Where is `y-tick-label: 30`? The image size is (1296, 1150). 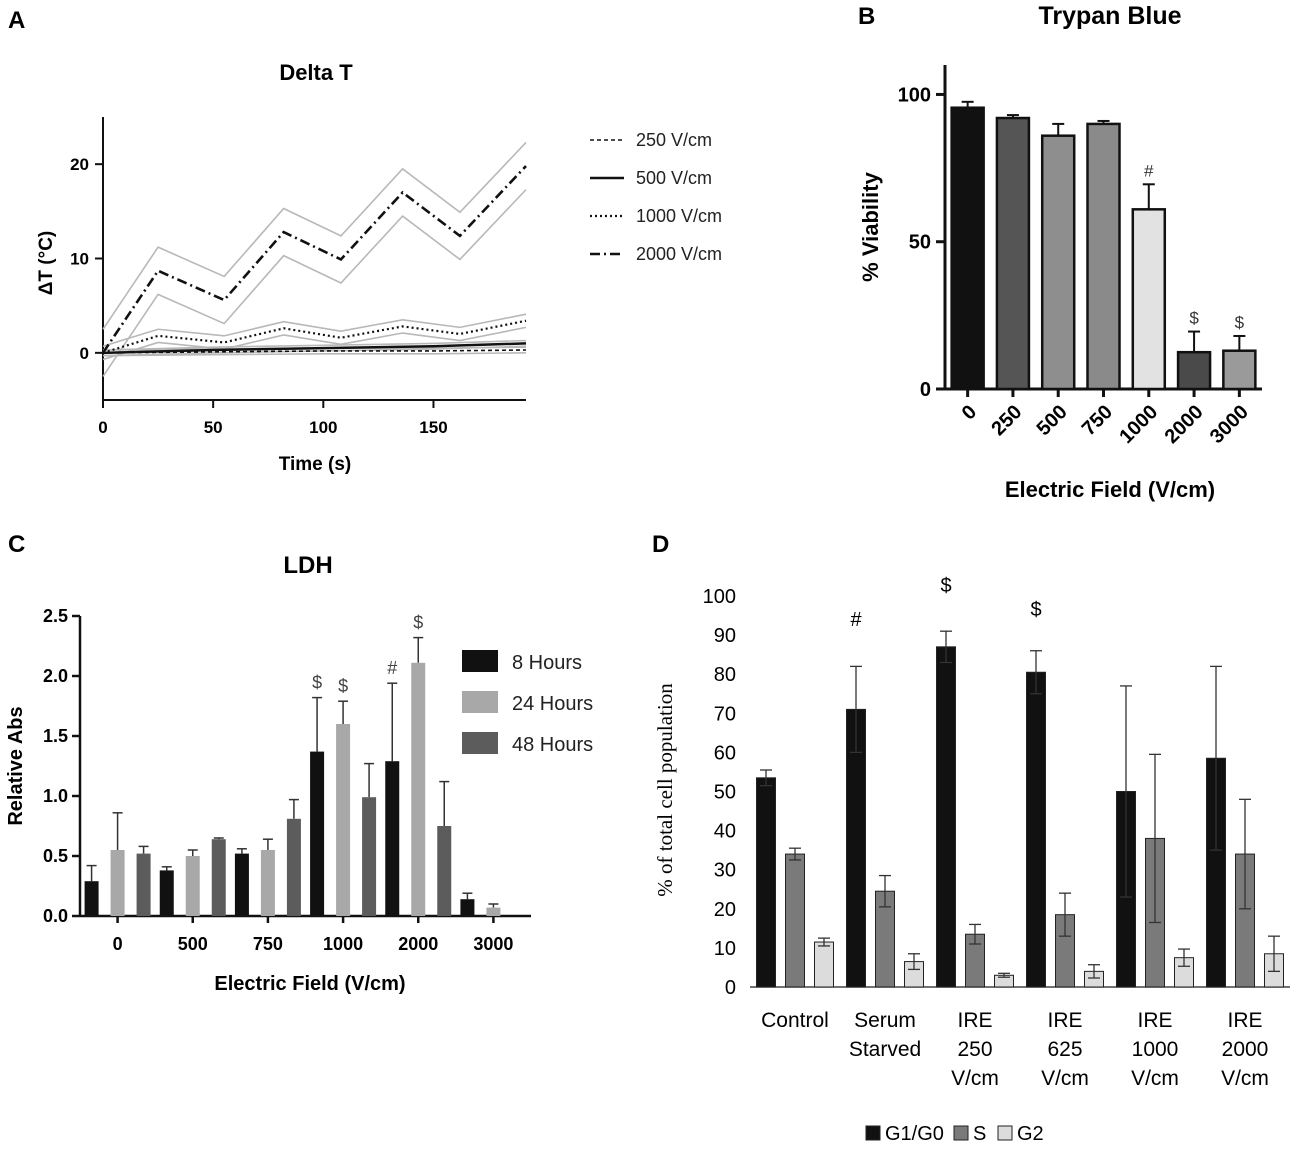
y-tick-label: 30 is located at coordinates (725, 871).